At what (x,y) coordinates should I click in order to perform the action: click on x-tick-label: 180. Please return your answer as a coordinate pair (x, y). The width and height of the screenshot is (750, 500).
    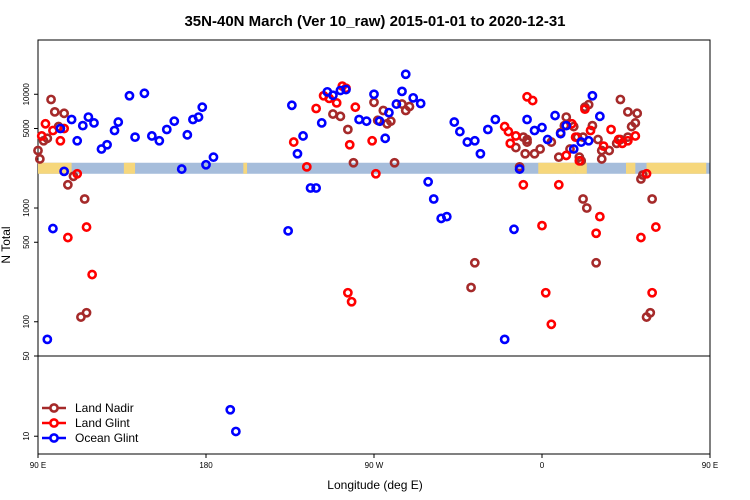
    Looking at the image, I should click on (206, 465).